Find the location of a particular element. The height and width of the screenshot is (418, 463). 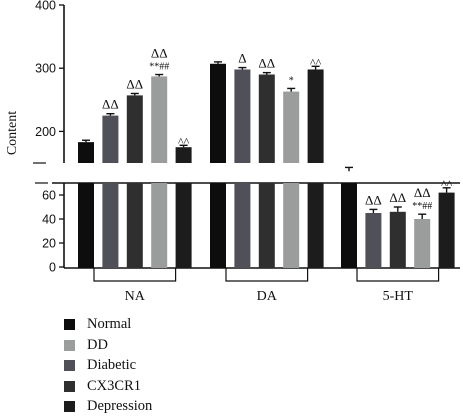

y-tick-label-lower: 60 is located at coordinates (49, 196).